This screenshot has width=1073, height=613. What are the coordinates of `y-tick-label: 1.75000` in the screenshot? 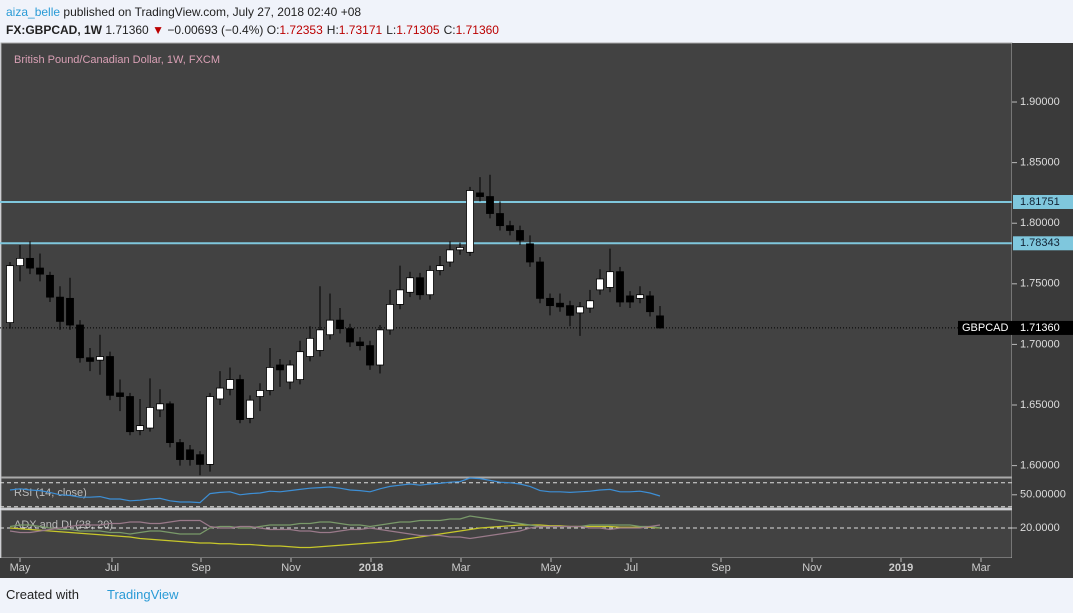 It's located at (1040, 284).